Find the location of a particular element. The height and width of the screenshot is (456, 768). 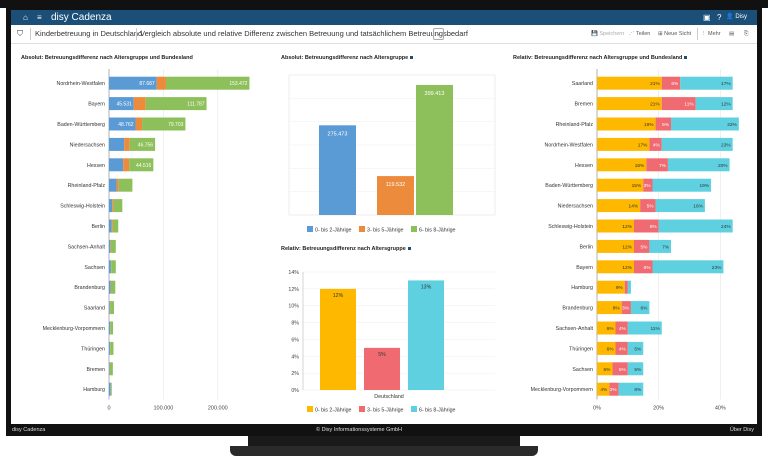

apps-icon: ▣ is located at coordinates (707, 17).